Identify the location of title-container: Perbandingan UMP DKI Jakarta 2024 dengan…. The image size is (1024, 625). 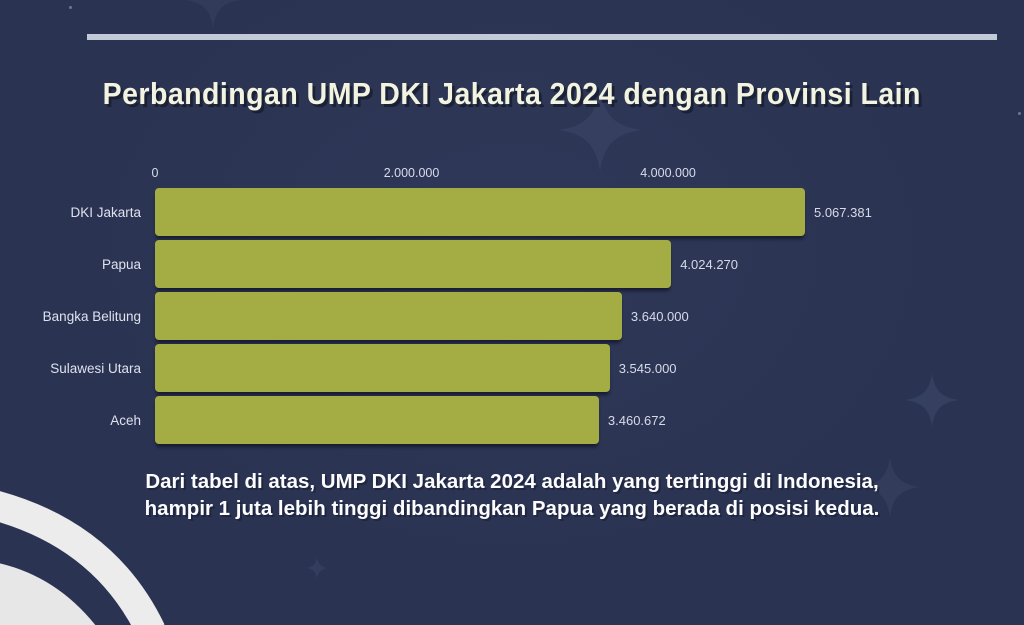
(512, 94).